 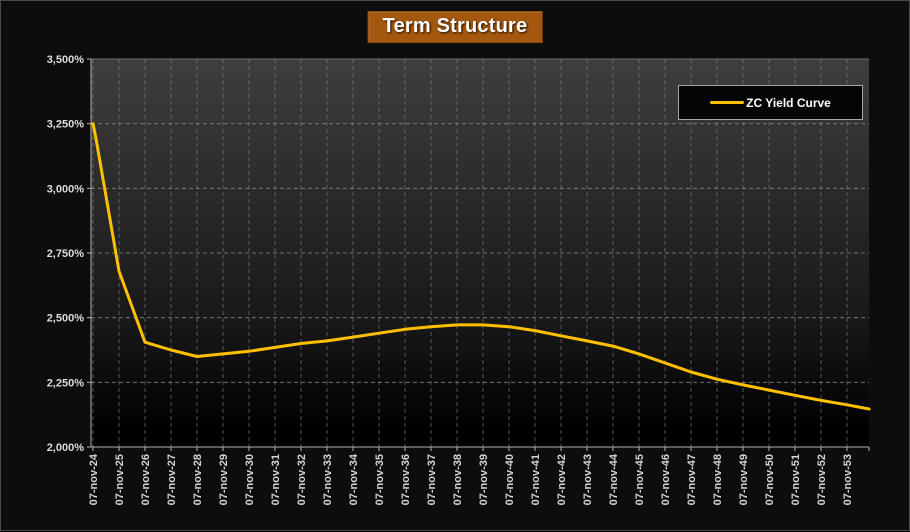 I want to click on x-tick-label: 07-nov-39, so click(x=484, y=479).